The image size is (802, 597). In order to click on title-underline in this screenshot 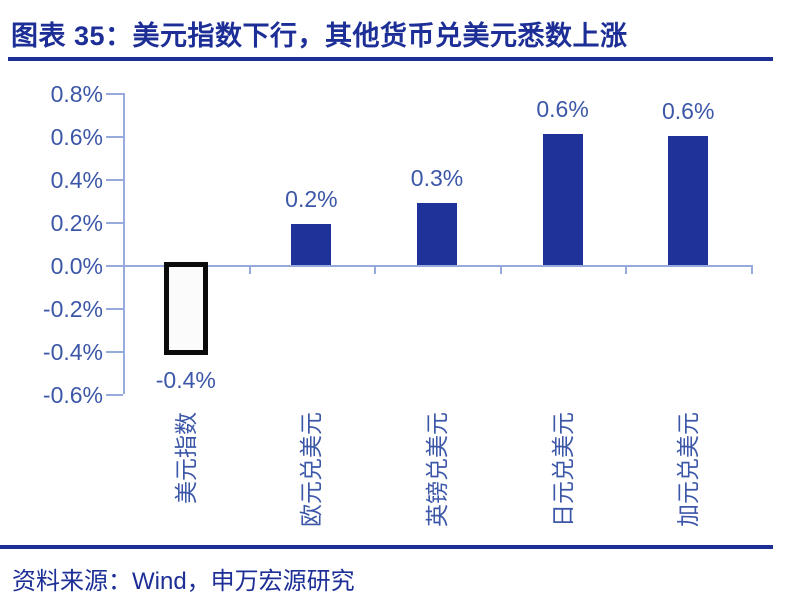, I will do `click(390, 59)`.